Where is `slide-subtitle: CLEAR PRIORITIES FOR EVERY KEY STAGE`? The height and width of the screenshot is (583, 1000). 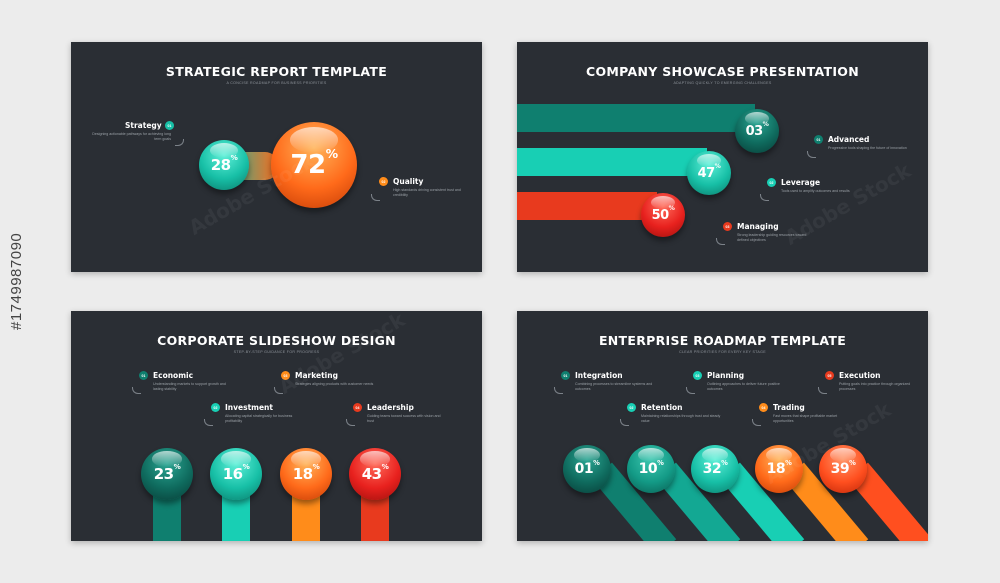 slide-subtitle: CLEAR PRIORITIES FOR EVERY KEY STAGE is located at coordinates (722, 352).